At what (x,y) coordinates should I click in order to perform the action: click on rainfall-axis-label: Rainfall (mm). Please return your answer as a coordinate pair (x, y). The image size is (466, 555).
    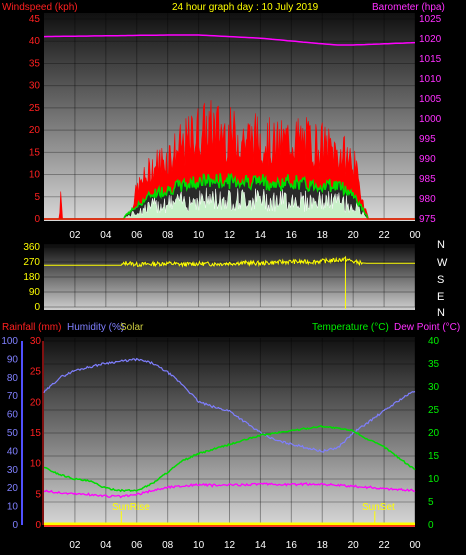
    Looking at the image, I should click on (31, 327).